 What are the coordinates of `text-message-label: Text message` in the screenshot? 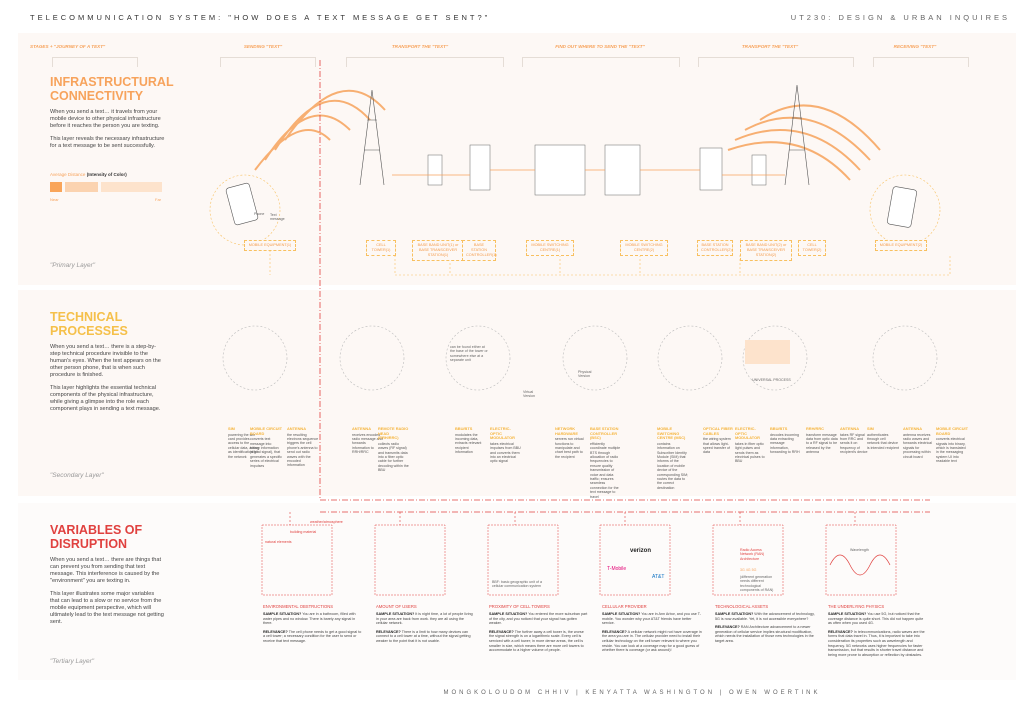 It's located at (277, 217).